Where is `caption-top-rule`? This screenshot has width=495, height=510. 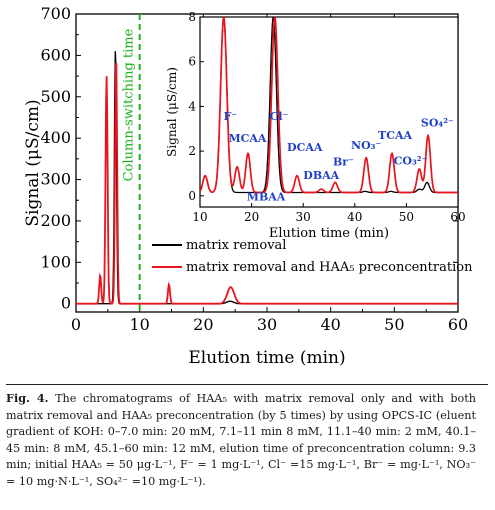
caption-top-rule is located at coordinates (247, 384).